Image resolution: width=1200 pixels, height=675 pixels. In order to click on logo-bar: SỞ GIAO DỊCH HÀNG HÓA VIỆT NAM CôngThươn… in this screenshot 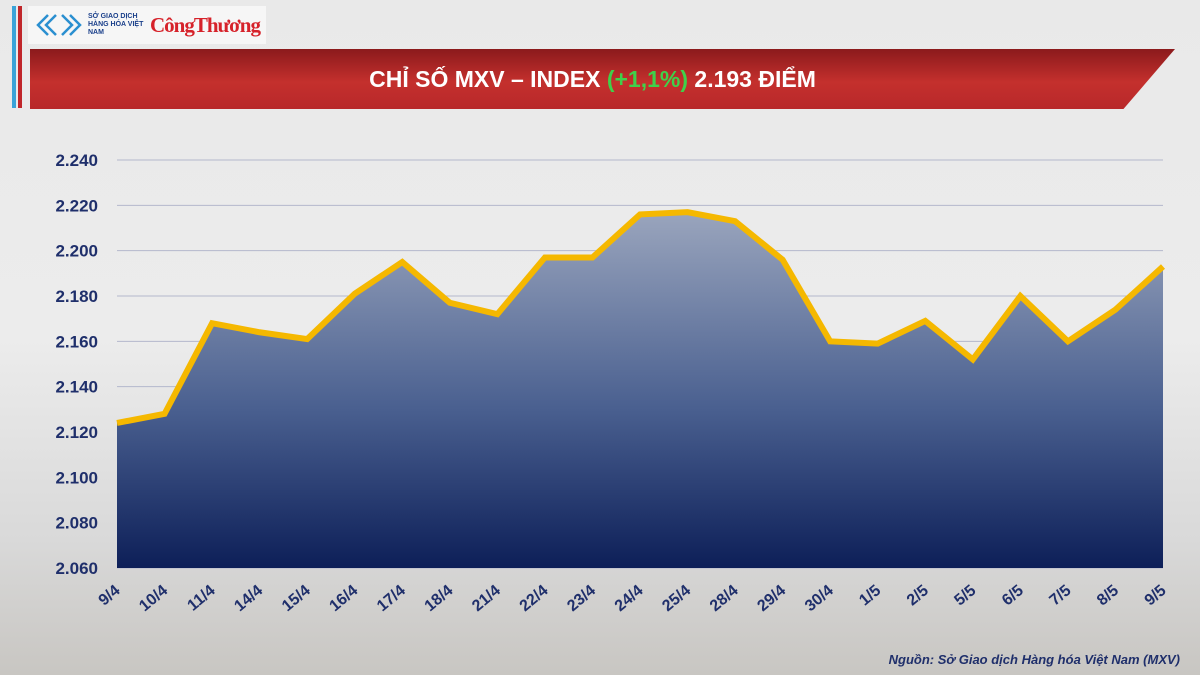, I will do `click(147, 25)`.